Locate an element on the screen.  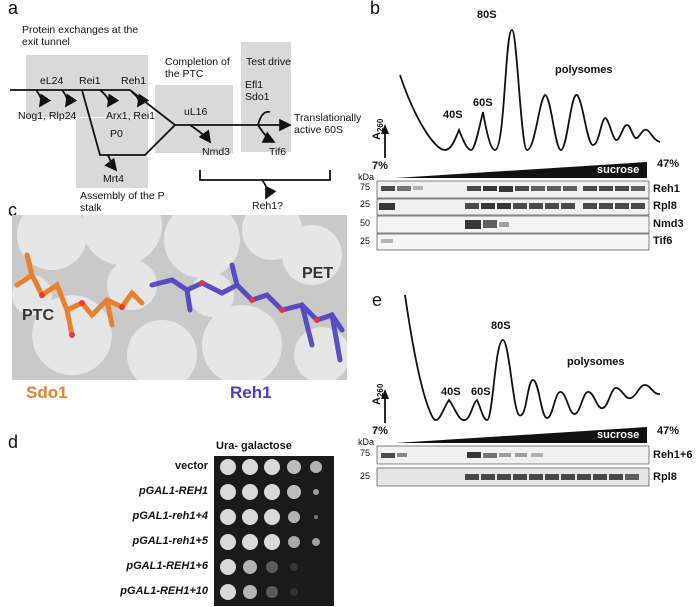
e-pct-high: 47% is located at coordinates (668, 431).